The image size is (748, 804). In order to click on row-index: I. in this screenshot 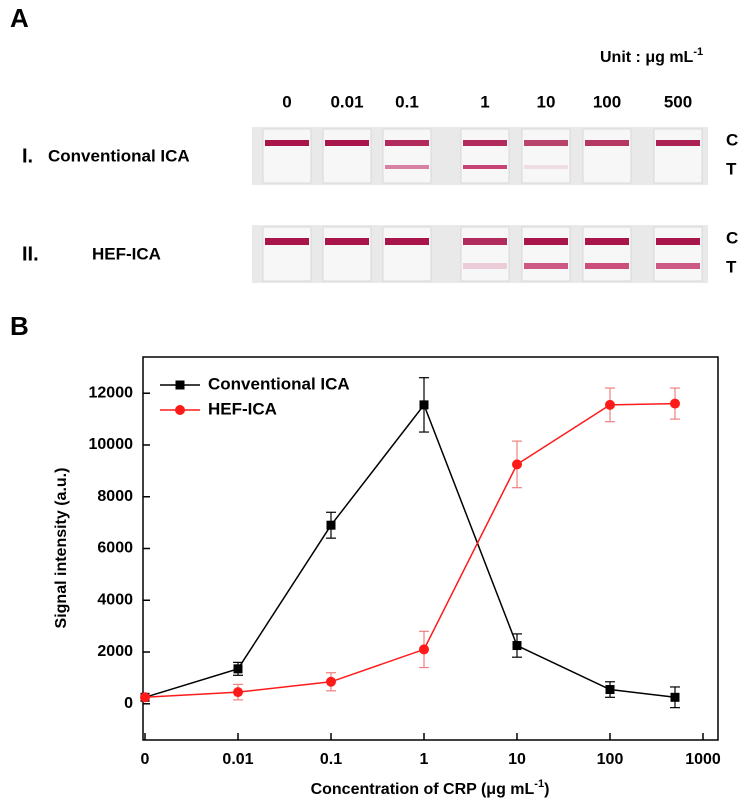, I will do `click(27, 156)`.